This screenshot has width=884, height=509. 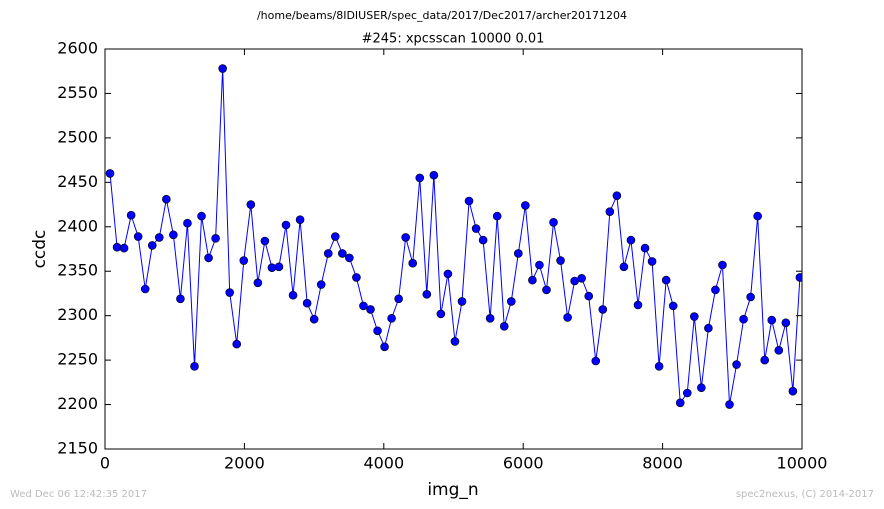 I want to click on y-axis-label: ccdc, so click(x=40, y=249).